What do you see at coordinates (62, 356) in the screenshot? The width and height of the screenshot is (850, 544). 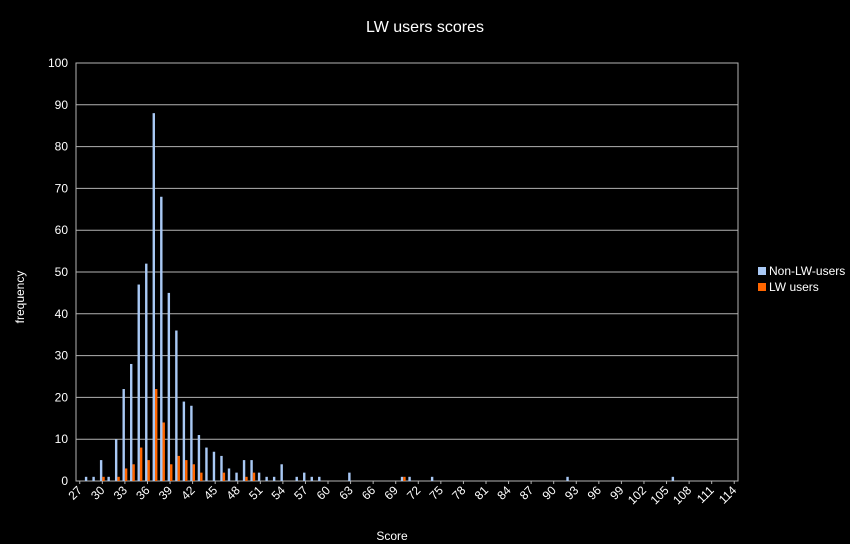 I see `y-tick-label: 30` at bounding box center [62, 356].